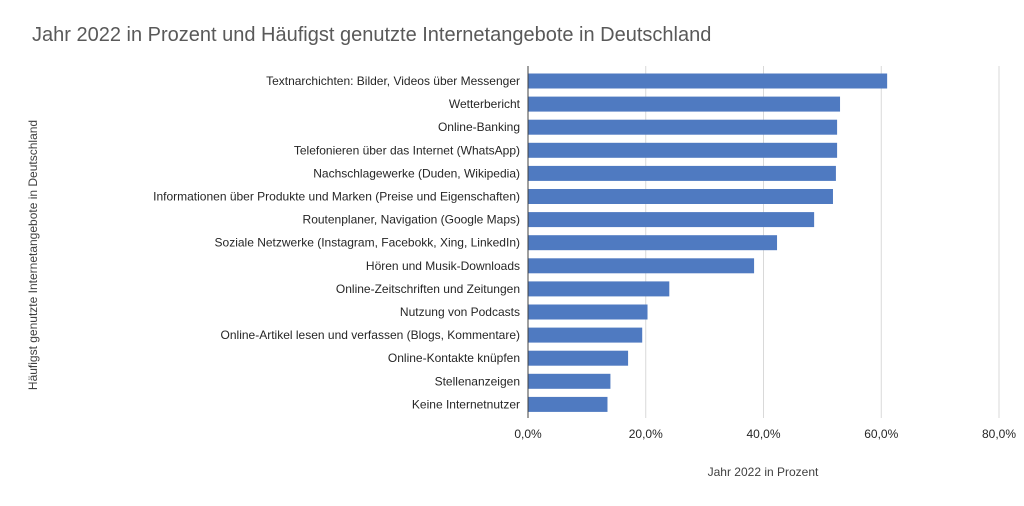  Describe the element at coordinates (646, 434) in the screenshot. I see `x-tick-label: 20,0%` at that location.